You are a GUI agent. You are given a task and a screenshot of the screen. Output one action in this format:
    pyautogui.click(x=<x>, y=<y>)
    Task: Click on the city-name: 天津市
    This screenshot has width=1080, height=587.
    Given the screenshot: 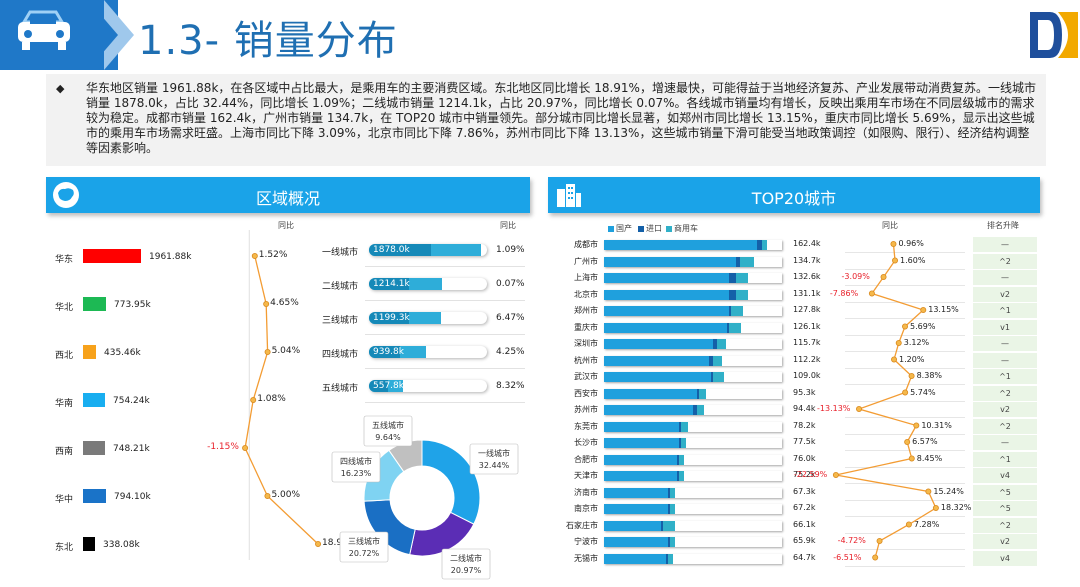 What is the action you would take?
    pyautogui.click(x=586, y=475)
    